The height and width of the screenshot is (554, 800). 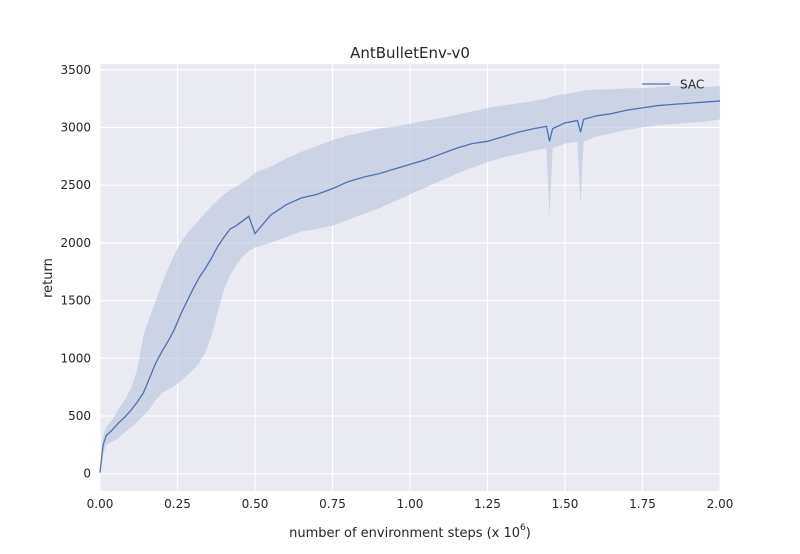 I want to click on x-tick-label: 2.00, so click(x=720, y=504).